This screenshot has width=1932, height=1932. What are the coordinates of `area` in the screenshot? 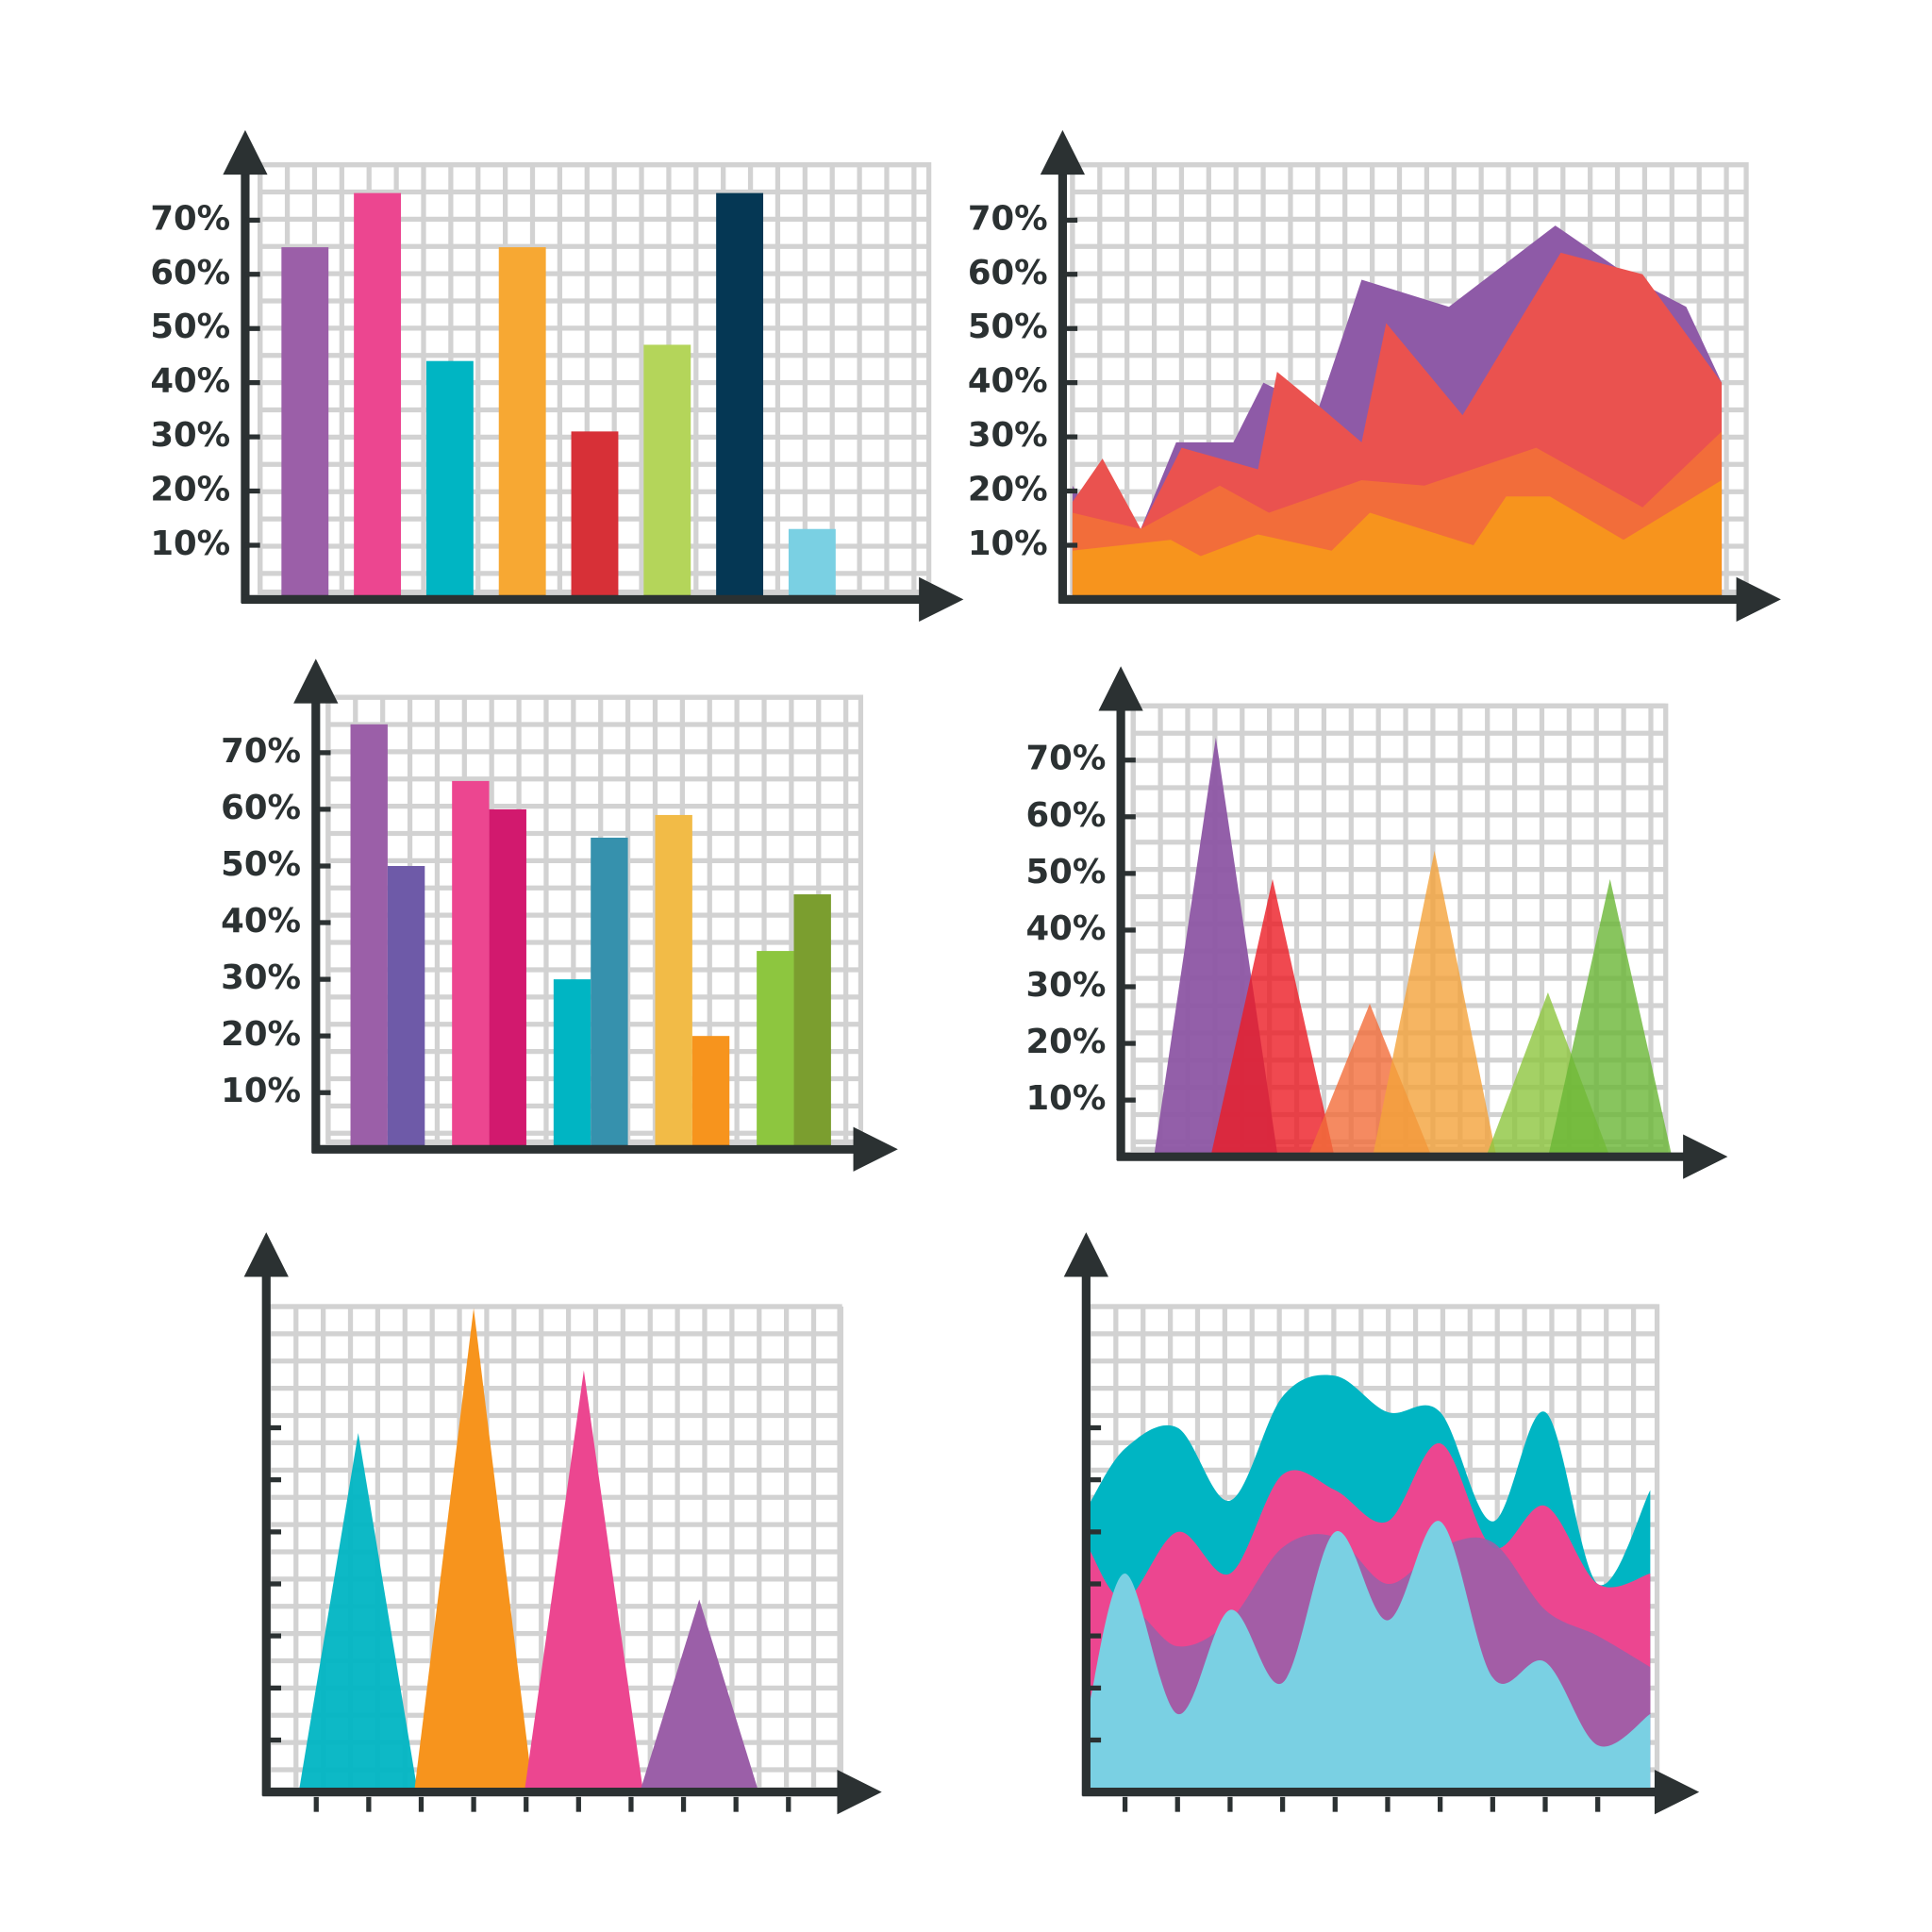 It's located at (1397, 540).